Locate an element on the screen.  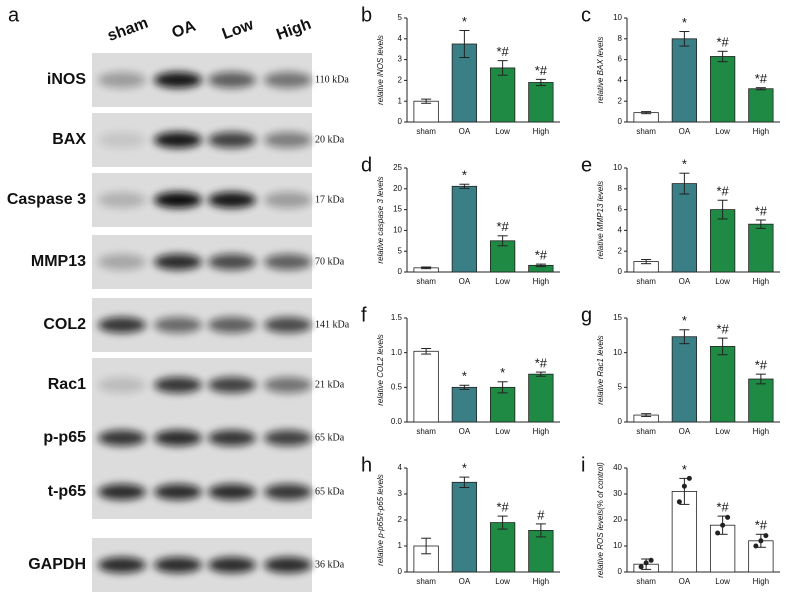
y-axis-label: relative MMP13 levels is located at coordinates (600, 220).